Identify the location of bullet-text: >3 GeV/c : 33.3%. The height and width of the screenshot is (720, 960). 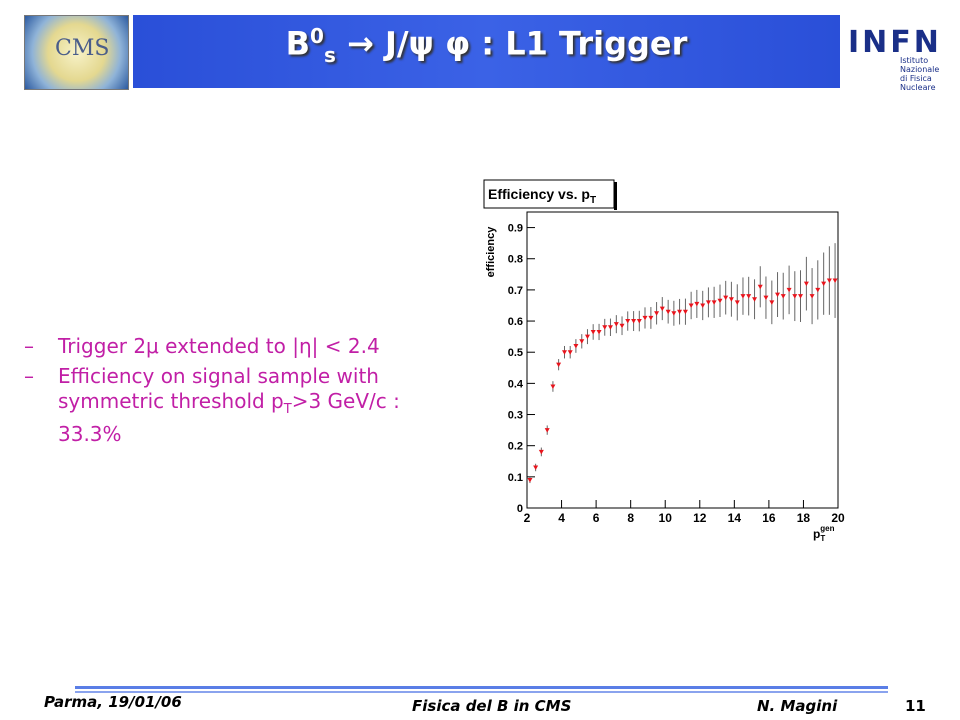
(229, 417).